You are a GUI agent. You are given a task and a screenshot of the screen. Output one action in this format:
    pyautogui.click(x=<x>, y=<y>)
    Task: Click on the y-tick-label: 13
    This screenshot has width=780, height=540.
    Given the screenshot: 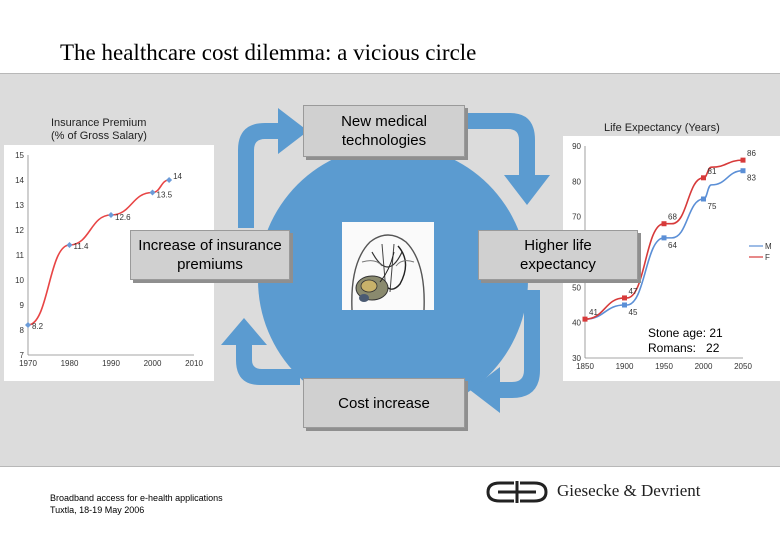 What is the action you would take?
    pyautogui.click(x=19, y=205)
    